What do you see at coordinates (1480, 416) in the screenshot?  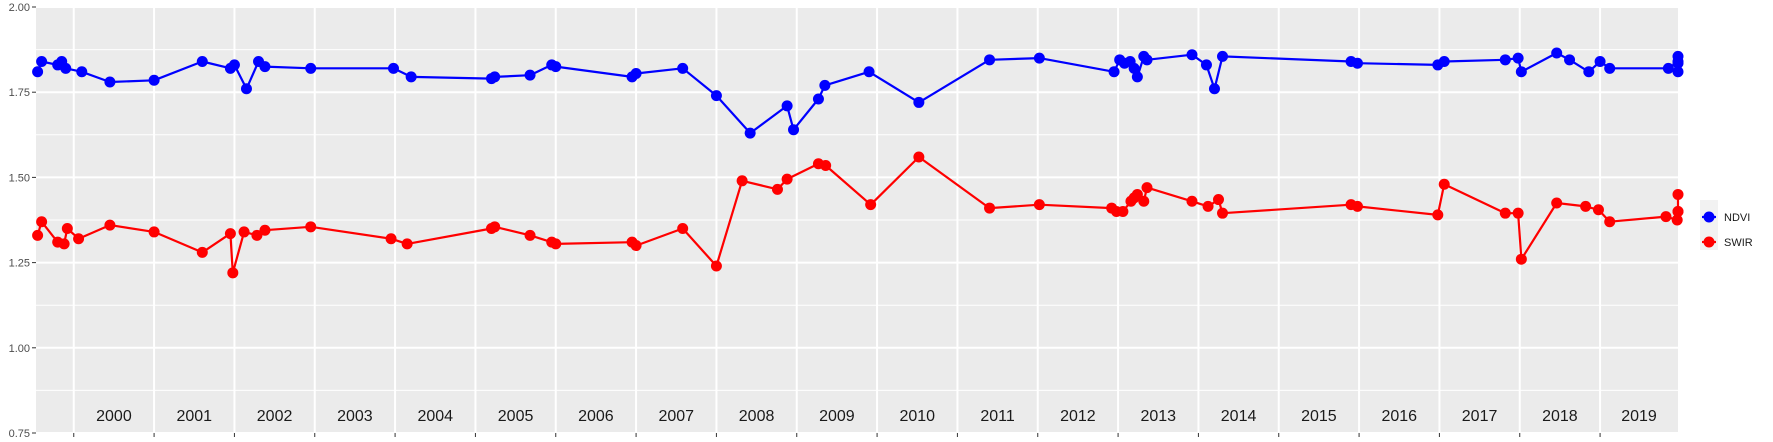 I see `year-label: 2017` at bounding box center [1480, 416].